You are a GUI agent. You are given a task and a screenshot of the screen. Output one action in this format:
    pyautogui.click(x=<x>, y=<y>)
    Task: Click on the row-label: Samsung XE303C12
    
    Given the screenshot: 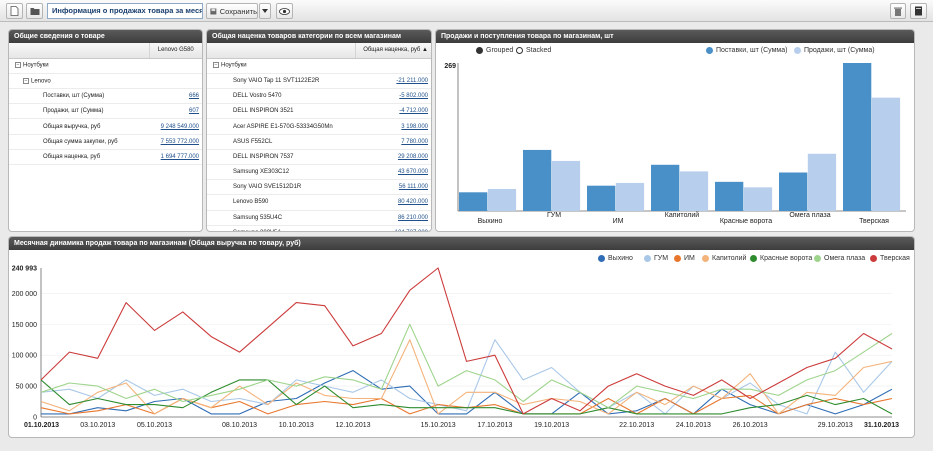 What is the action you would take?
    pyautogui.click(x=281, y=172)
    